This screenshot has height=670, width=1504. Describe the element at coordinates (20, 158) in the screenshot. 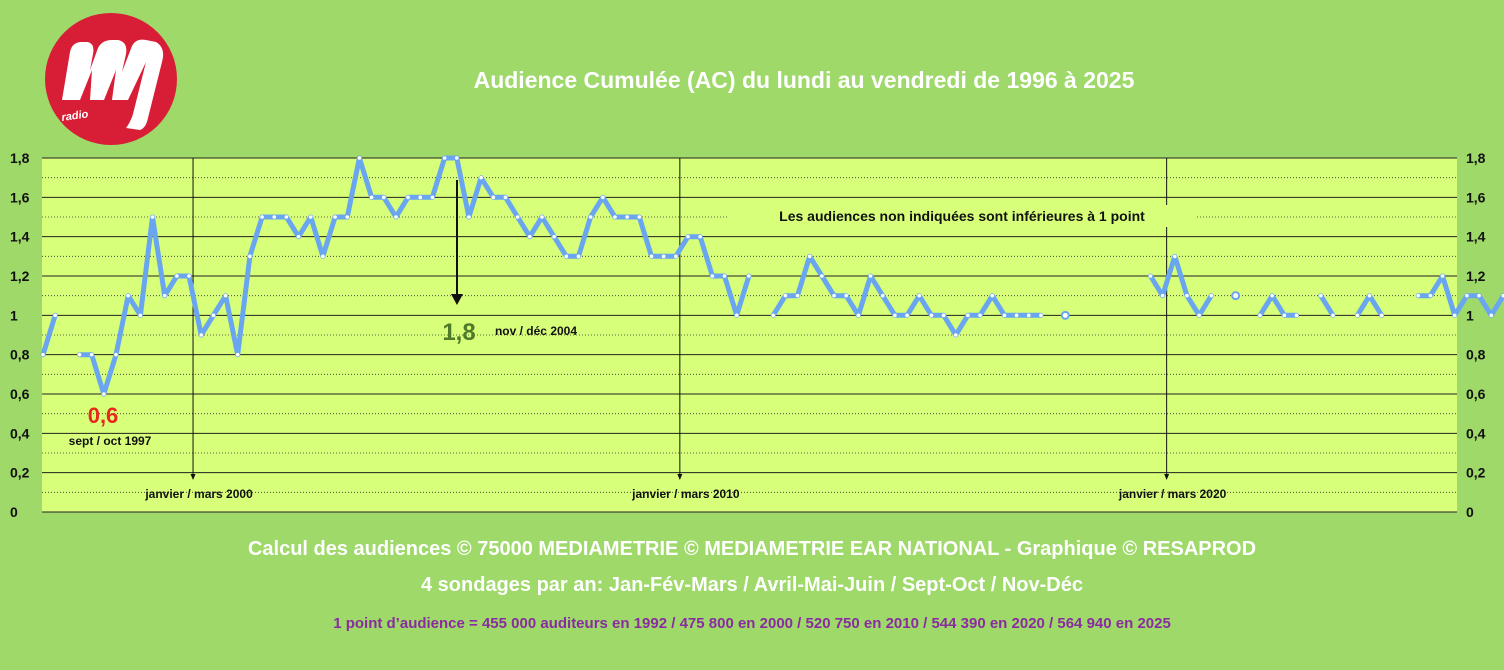

I see `y-tick-label-left: 1,8` at that location.